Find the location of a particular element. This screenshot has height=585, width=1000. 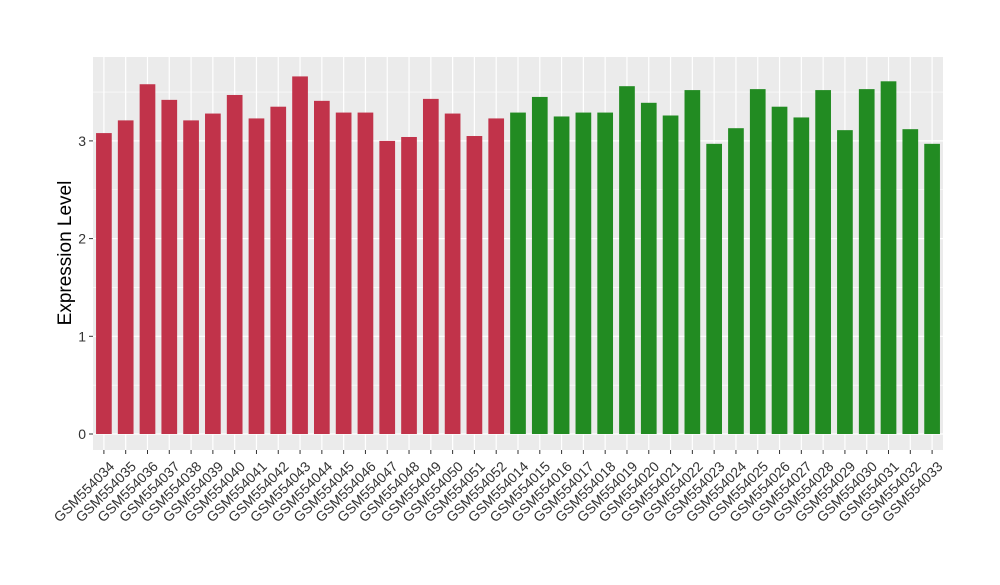

bar-GSM554044 is located at coordinates (322, 267).